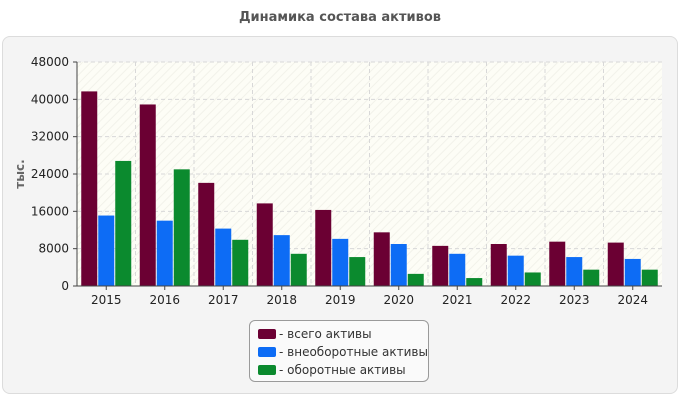 The height and width of the screenshot is (400, 680). I want to click on legend-item-total: - всего активы, so click(343, 334).